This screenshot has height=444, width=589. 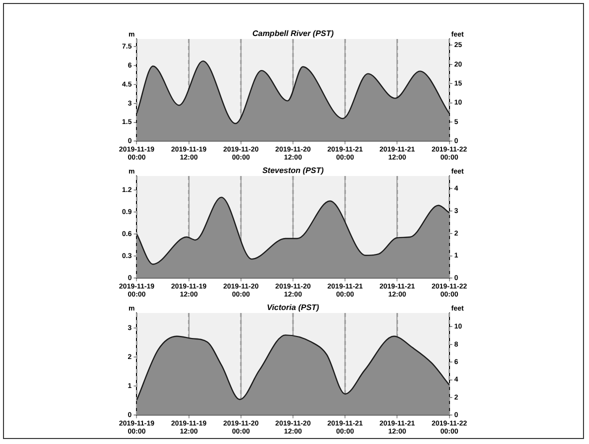 I want to click on chart-title: Campbell River (PST), so click(x=293, y=33).